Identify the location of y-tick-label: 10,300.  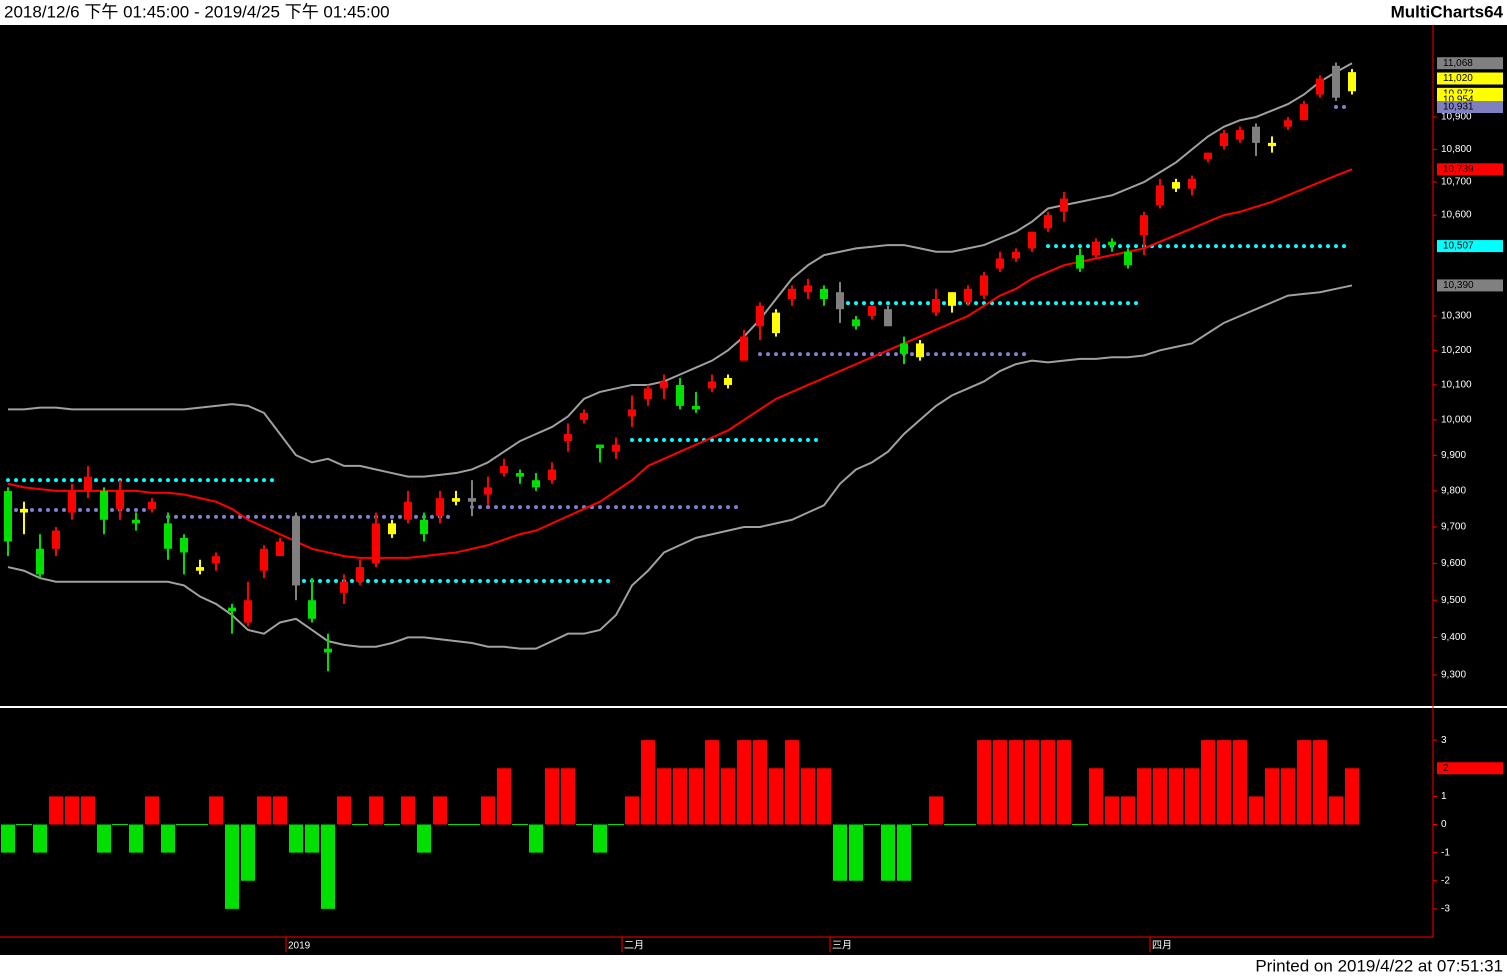
(1456, 316).